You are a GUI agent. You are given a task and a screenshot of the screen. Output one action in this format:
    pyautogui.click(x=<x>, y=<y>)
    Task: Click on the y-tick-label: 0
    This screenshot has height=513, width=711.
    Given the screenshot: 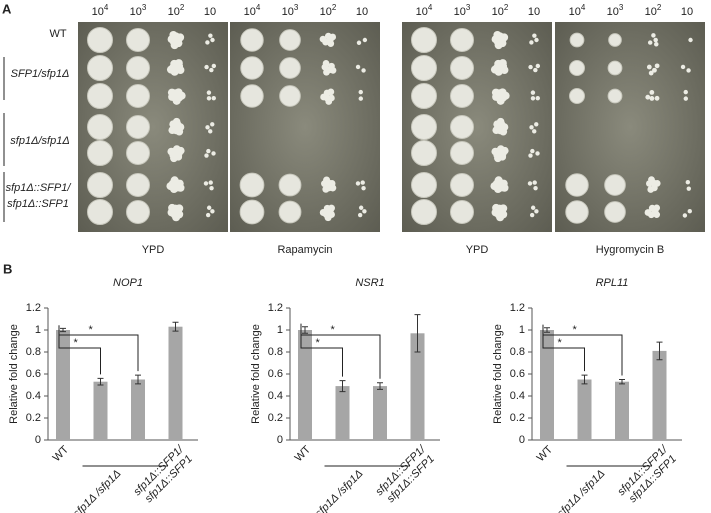 What is the action you would take?
    pyautogui.click(x=522, y=440)
    